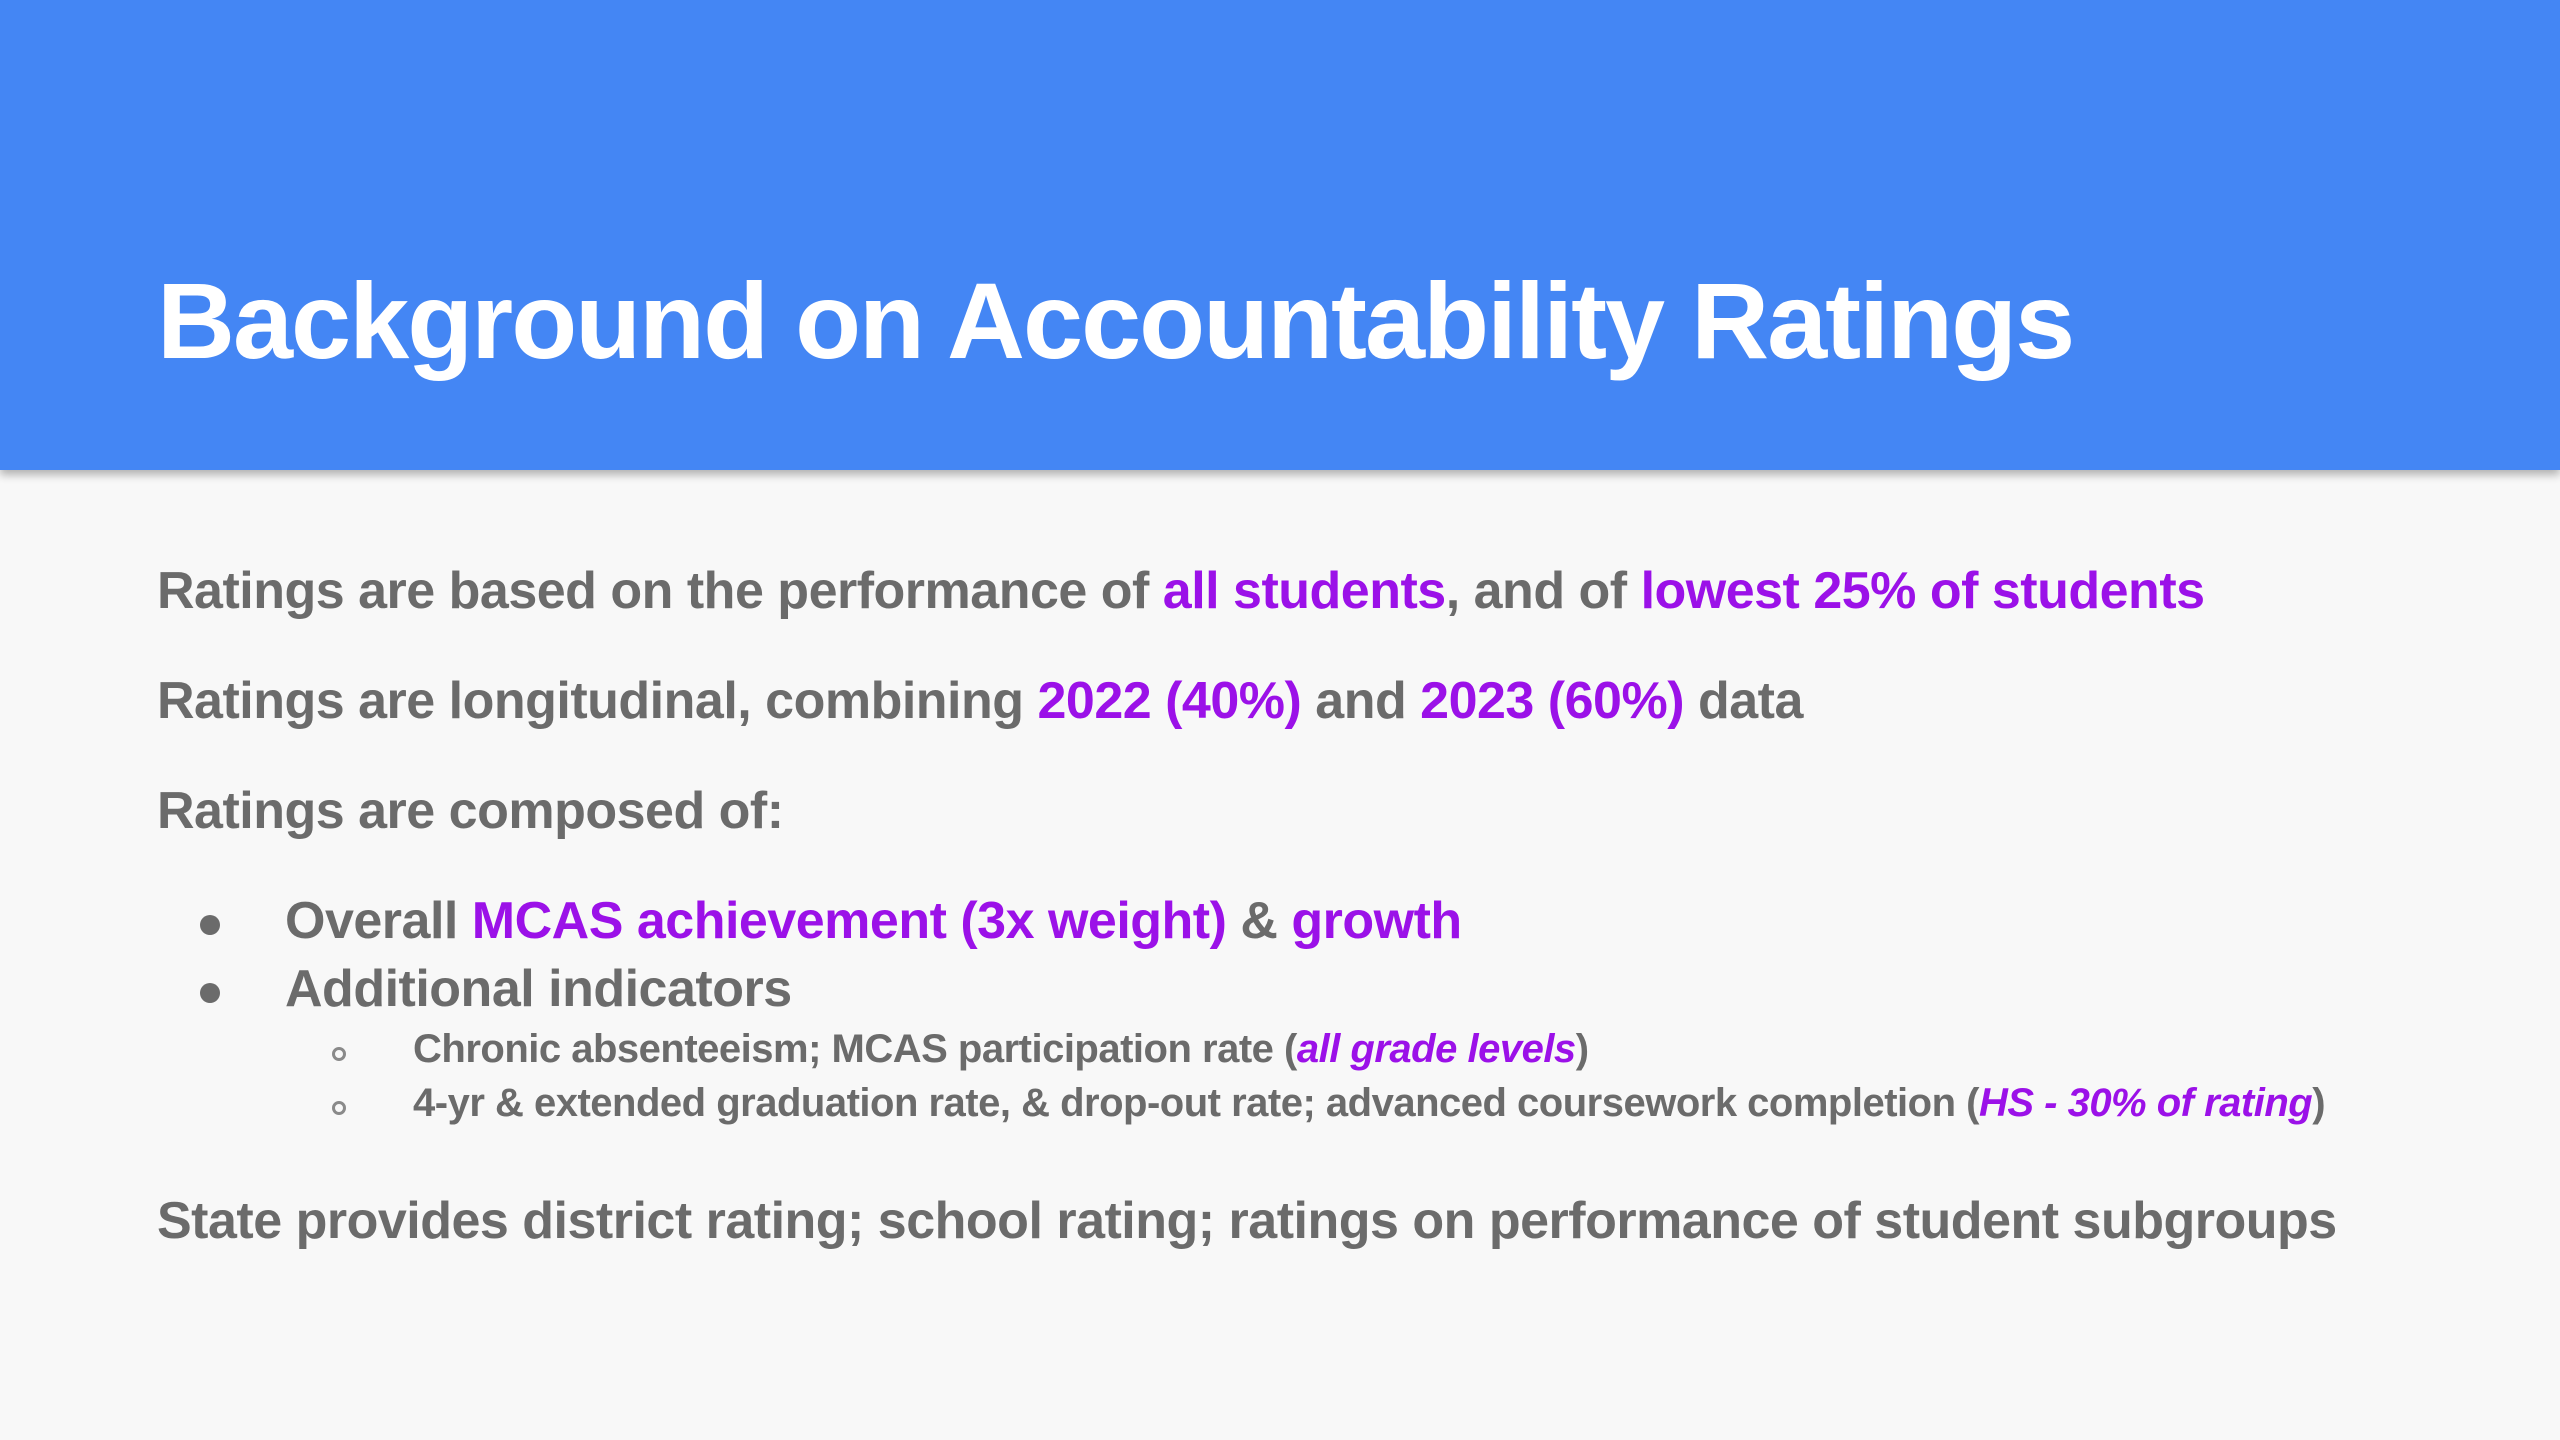  I want to click on hs-30-percent-highlight: HS - 30% of rating, so click(2145, 1103).